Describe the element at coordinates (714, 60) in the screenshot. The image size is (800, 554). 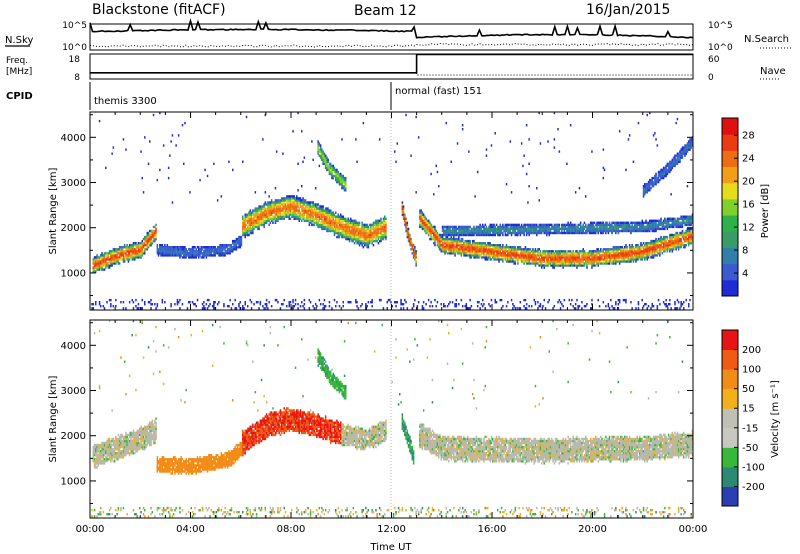
I see `nave-tick-top: 60` at that location.